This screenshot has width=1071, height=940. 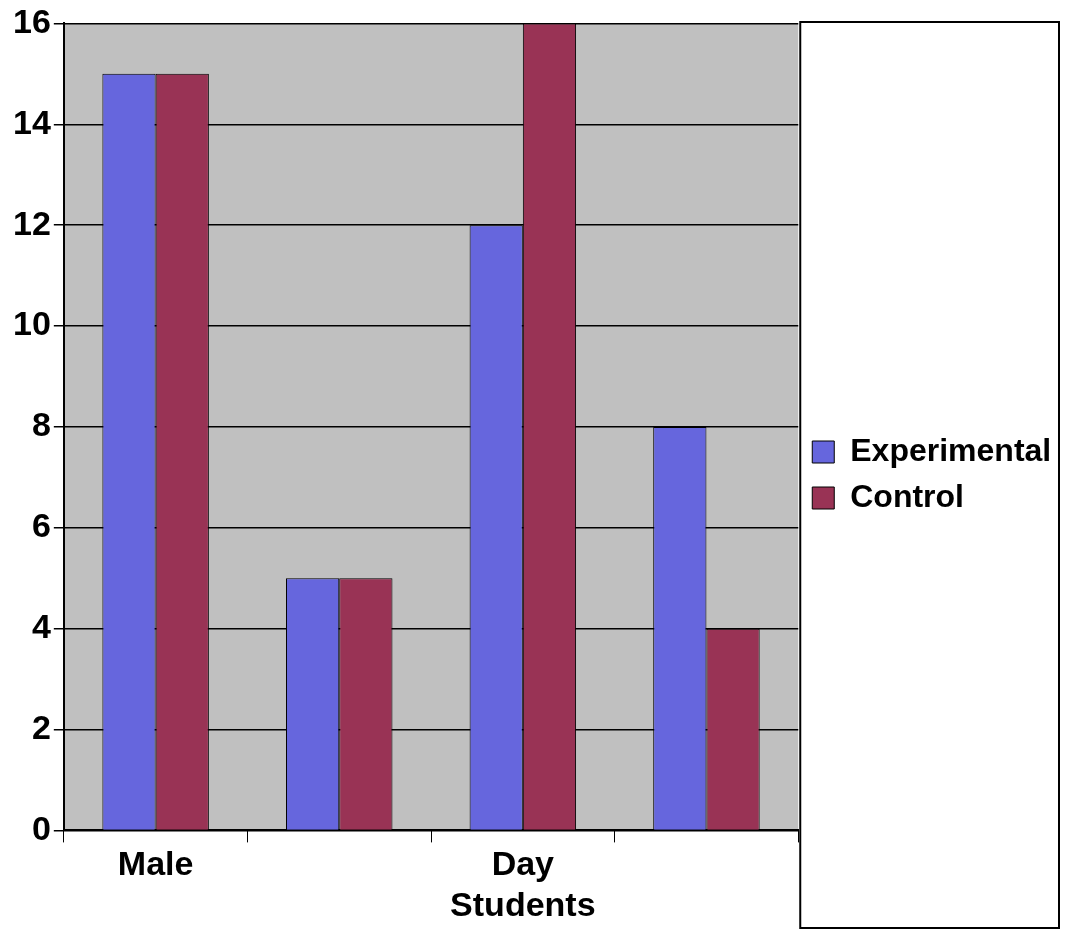 What do you see at coordinates (951, 449) in the screenshot?
I see `legend-label: Experimental` at bounding box center [951, 449].